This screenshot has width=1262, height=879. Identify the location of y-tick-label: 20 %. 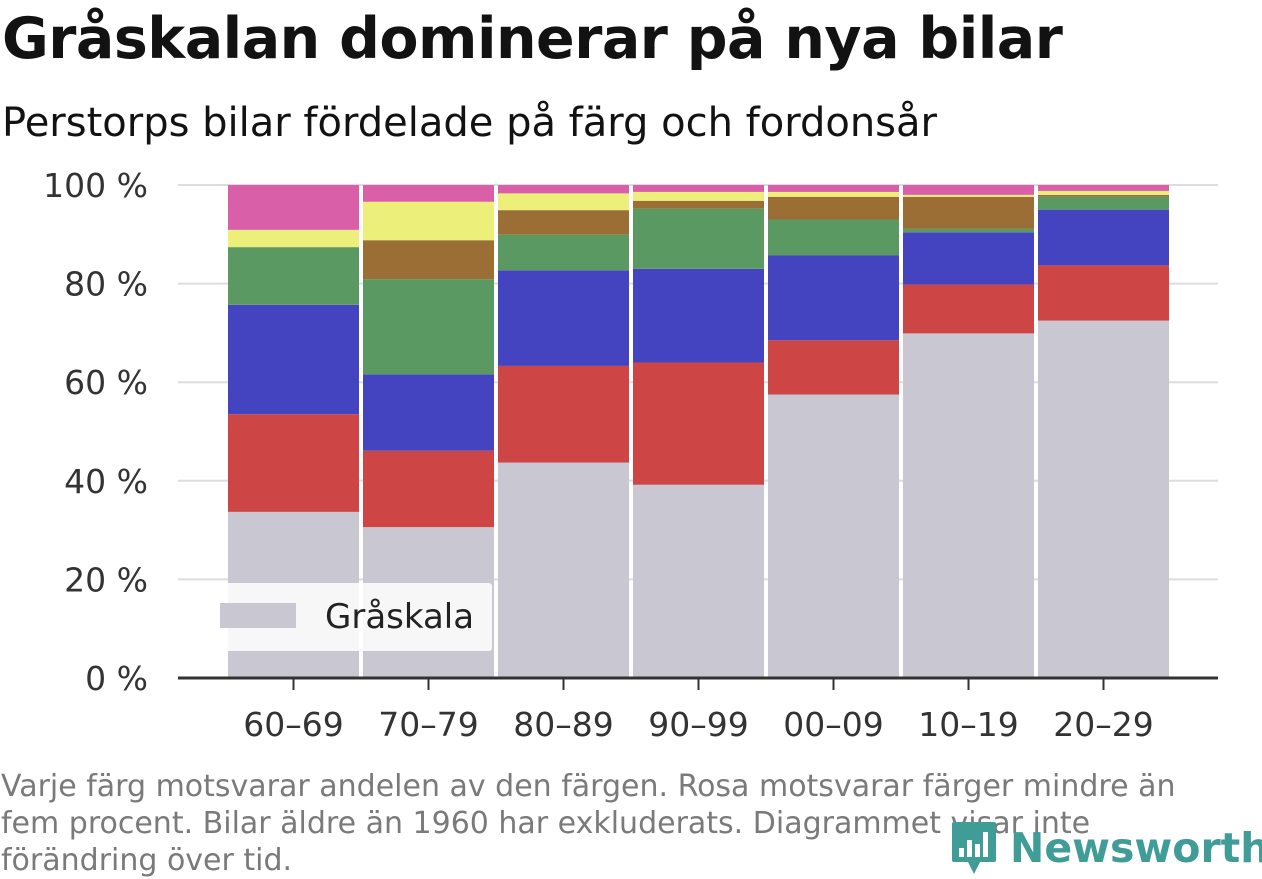
(106, 579).